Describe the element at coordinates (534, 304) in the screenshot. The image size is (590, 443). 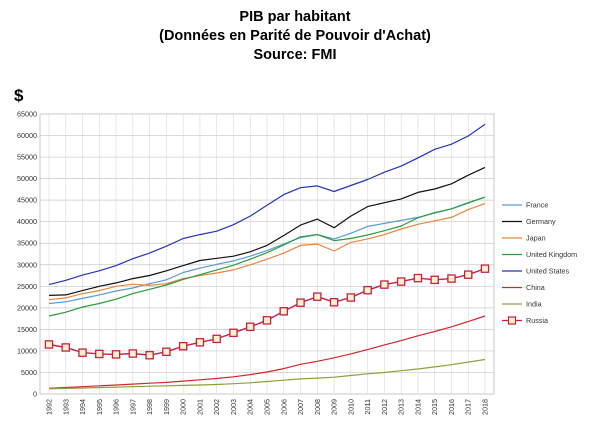
I see `legend-label-india: India` at that location.